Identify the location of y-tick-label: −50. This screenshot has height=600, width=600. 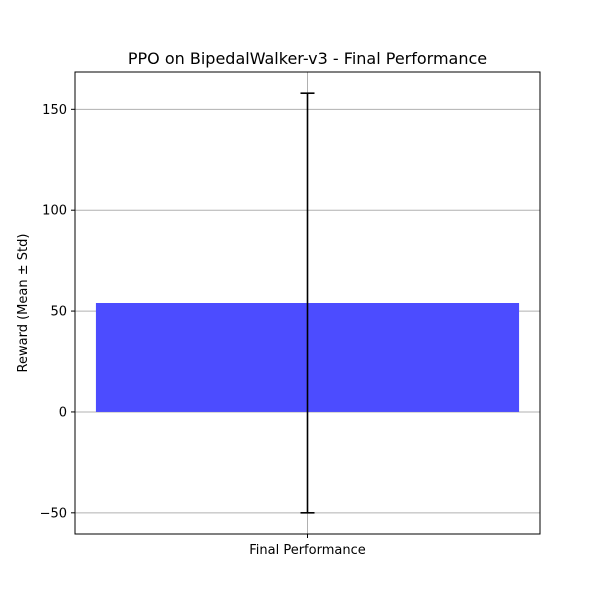
(53, 513).